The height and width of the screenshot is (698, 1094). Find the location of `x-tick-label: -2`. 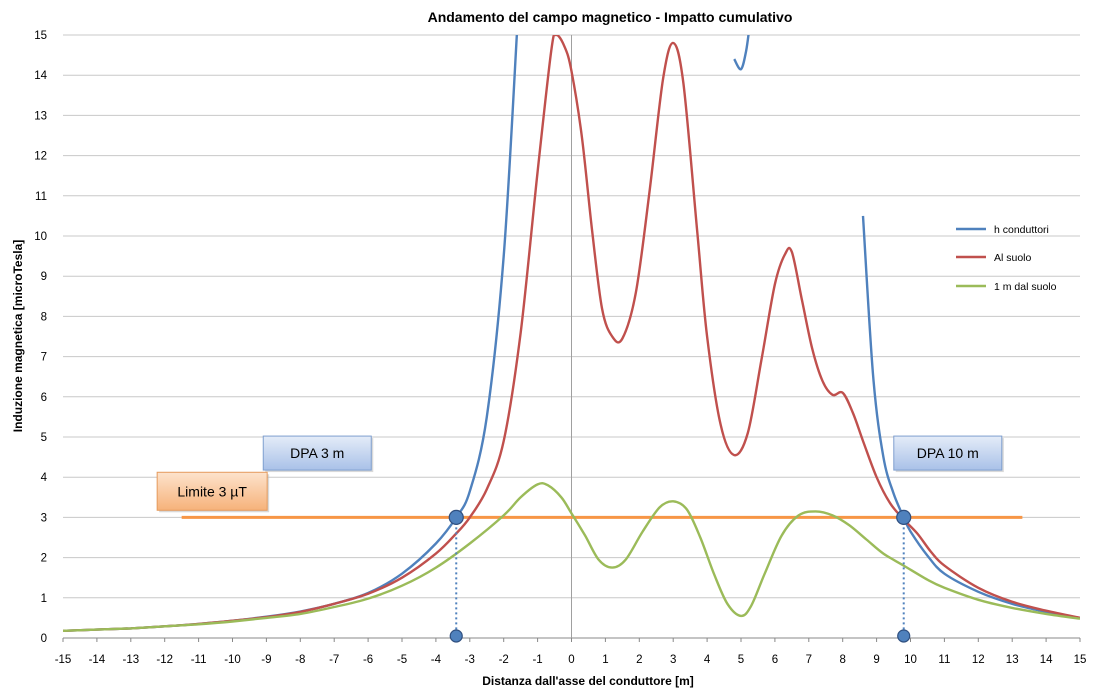

x-tick-label: -2 is located at coordinates (504, 660).